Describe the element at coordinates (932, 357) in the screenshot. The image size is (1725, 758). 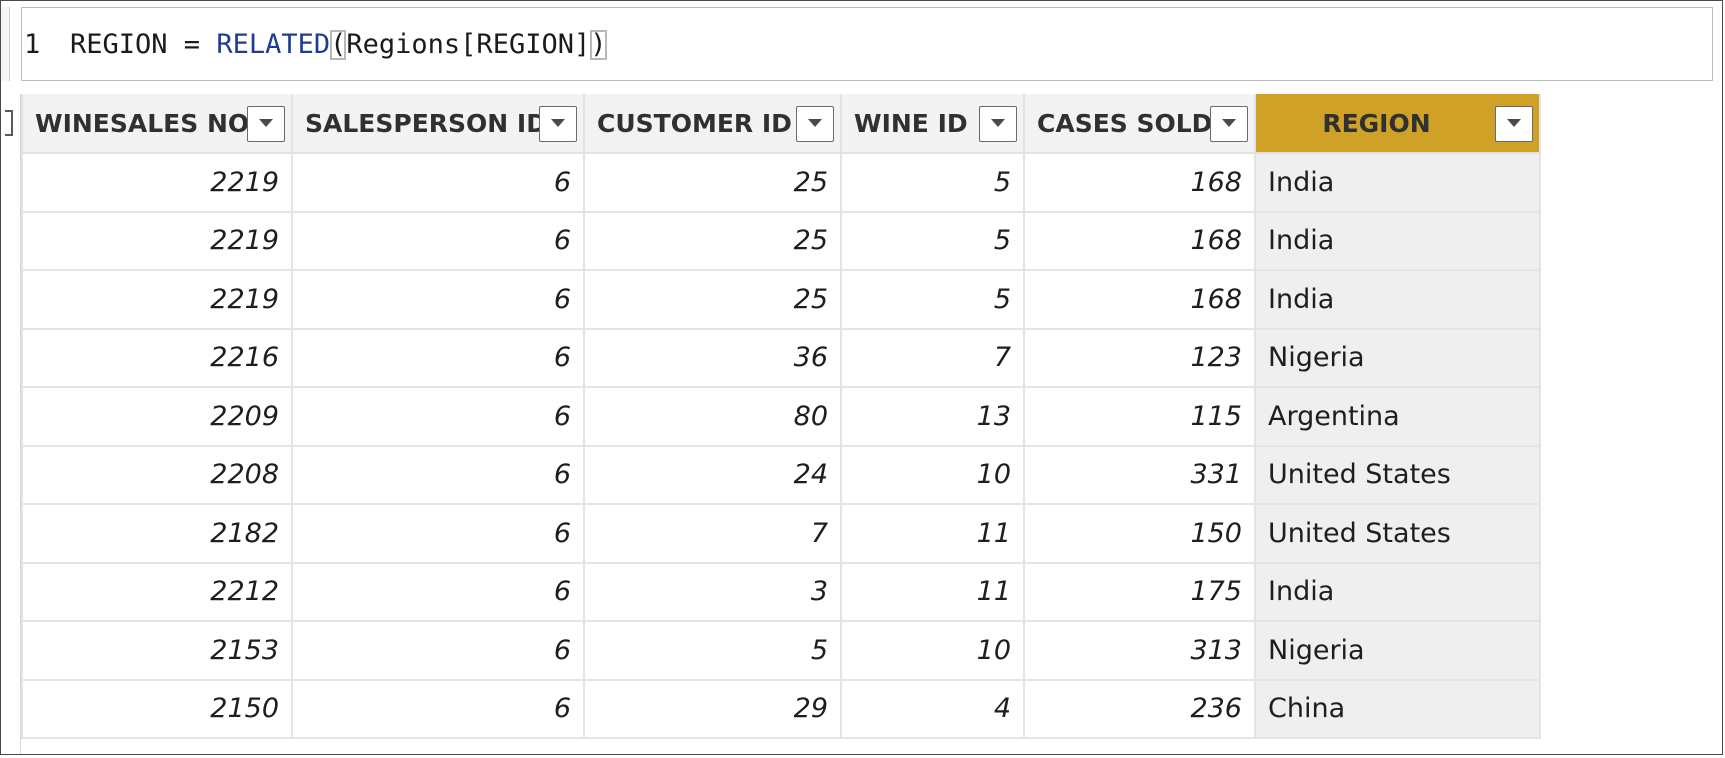
I see `cell-wine-id: 7` at that location.